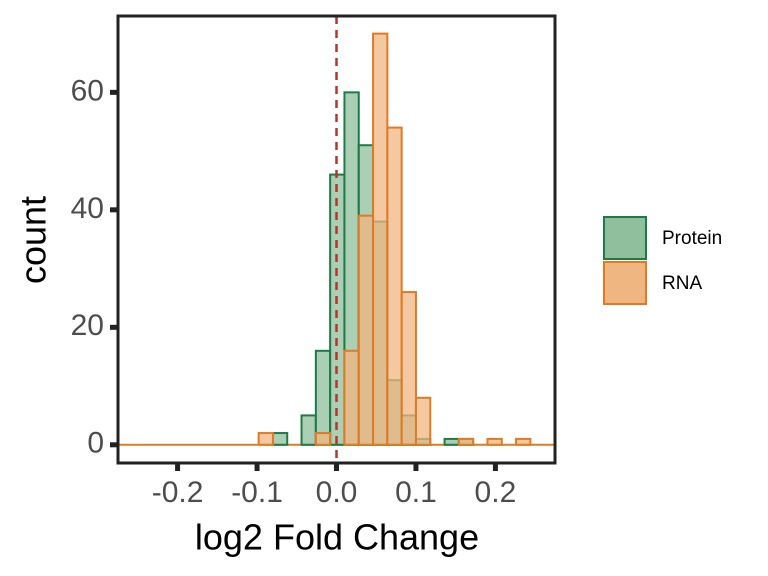 The height and width of the screenshot is (576, 768). Describe the element at coordinates (682, 283) in the screenshot. I see `legend-label: RNA` at that location.